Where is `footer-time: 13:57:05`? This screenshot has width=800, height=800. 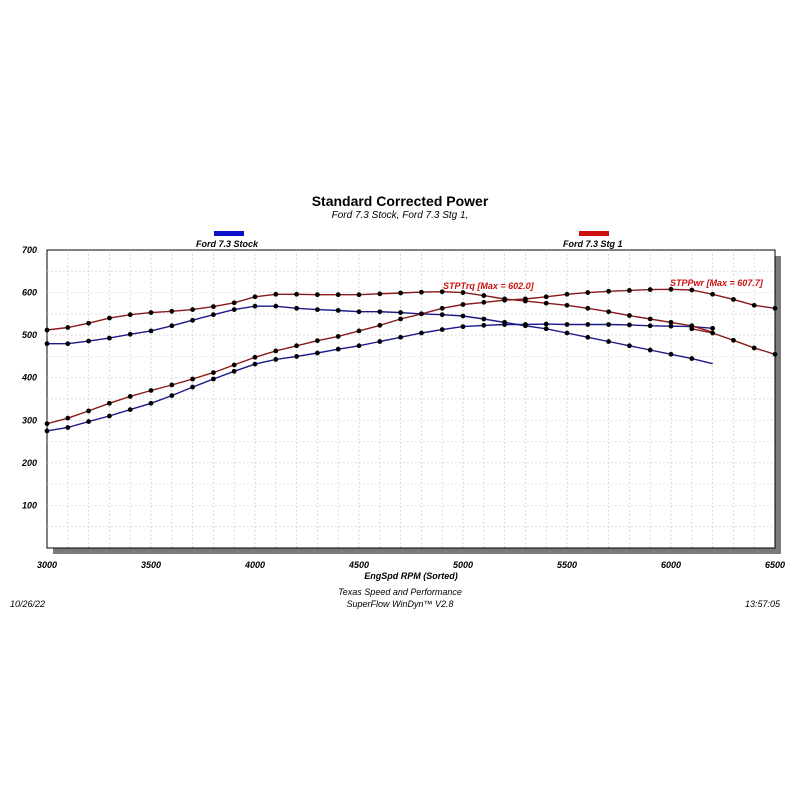
footer-time: 13:57:05 is located at coordinates (763, 604).